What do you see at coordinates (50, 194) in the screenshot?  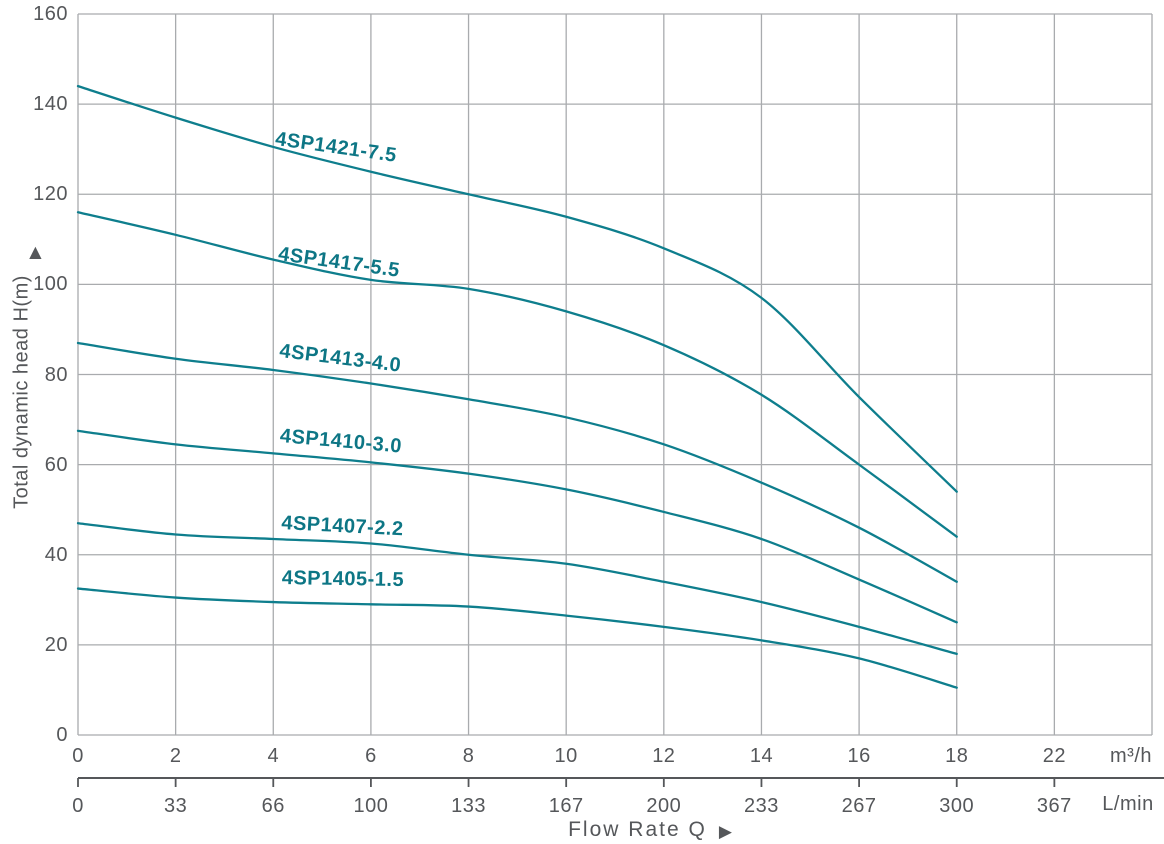 I see `y-tick-label: 120` at bounding box center [50, 194].